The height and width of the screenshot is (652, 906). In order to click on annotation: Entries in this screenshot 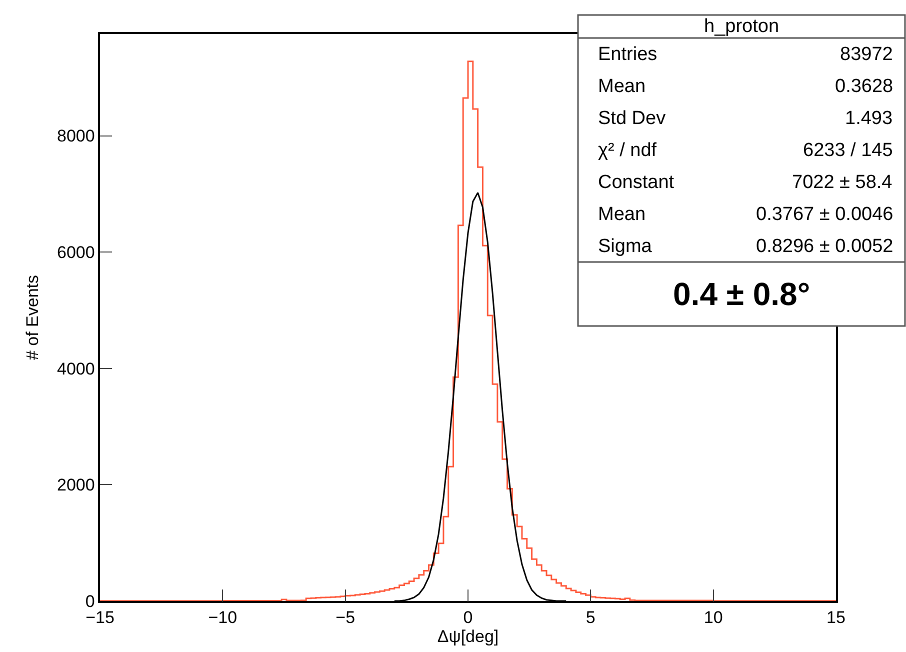, I will do `click(628, 54)`.